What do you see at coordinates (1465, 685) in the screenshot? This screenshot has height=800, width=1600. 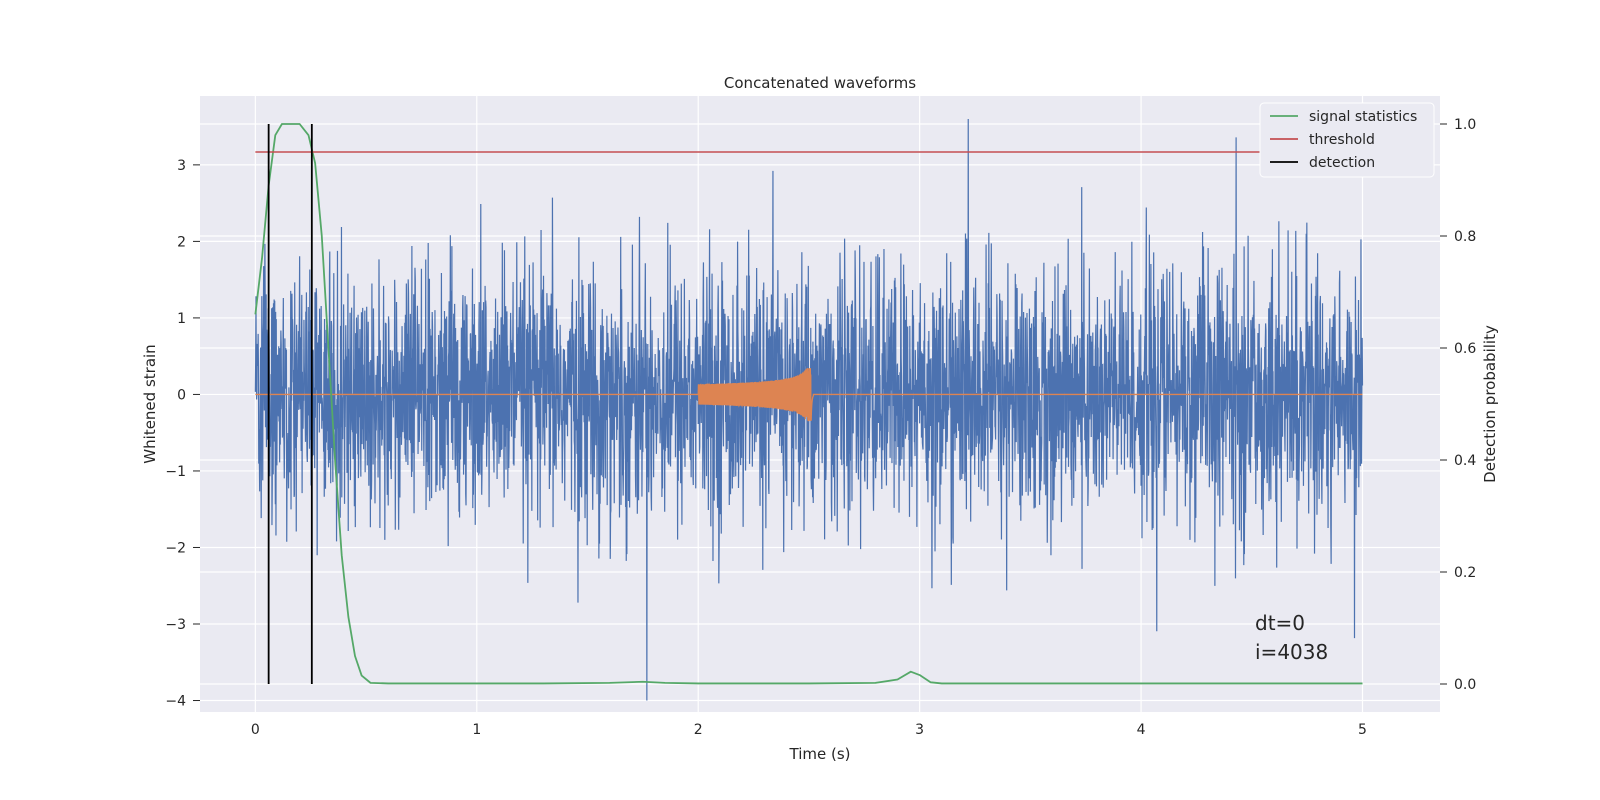 I see `y-right-tick-label: 0.0` at bounding box center [1465, 685].